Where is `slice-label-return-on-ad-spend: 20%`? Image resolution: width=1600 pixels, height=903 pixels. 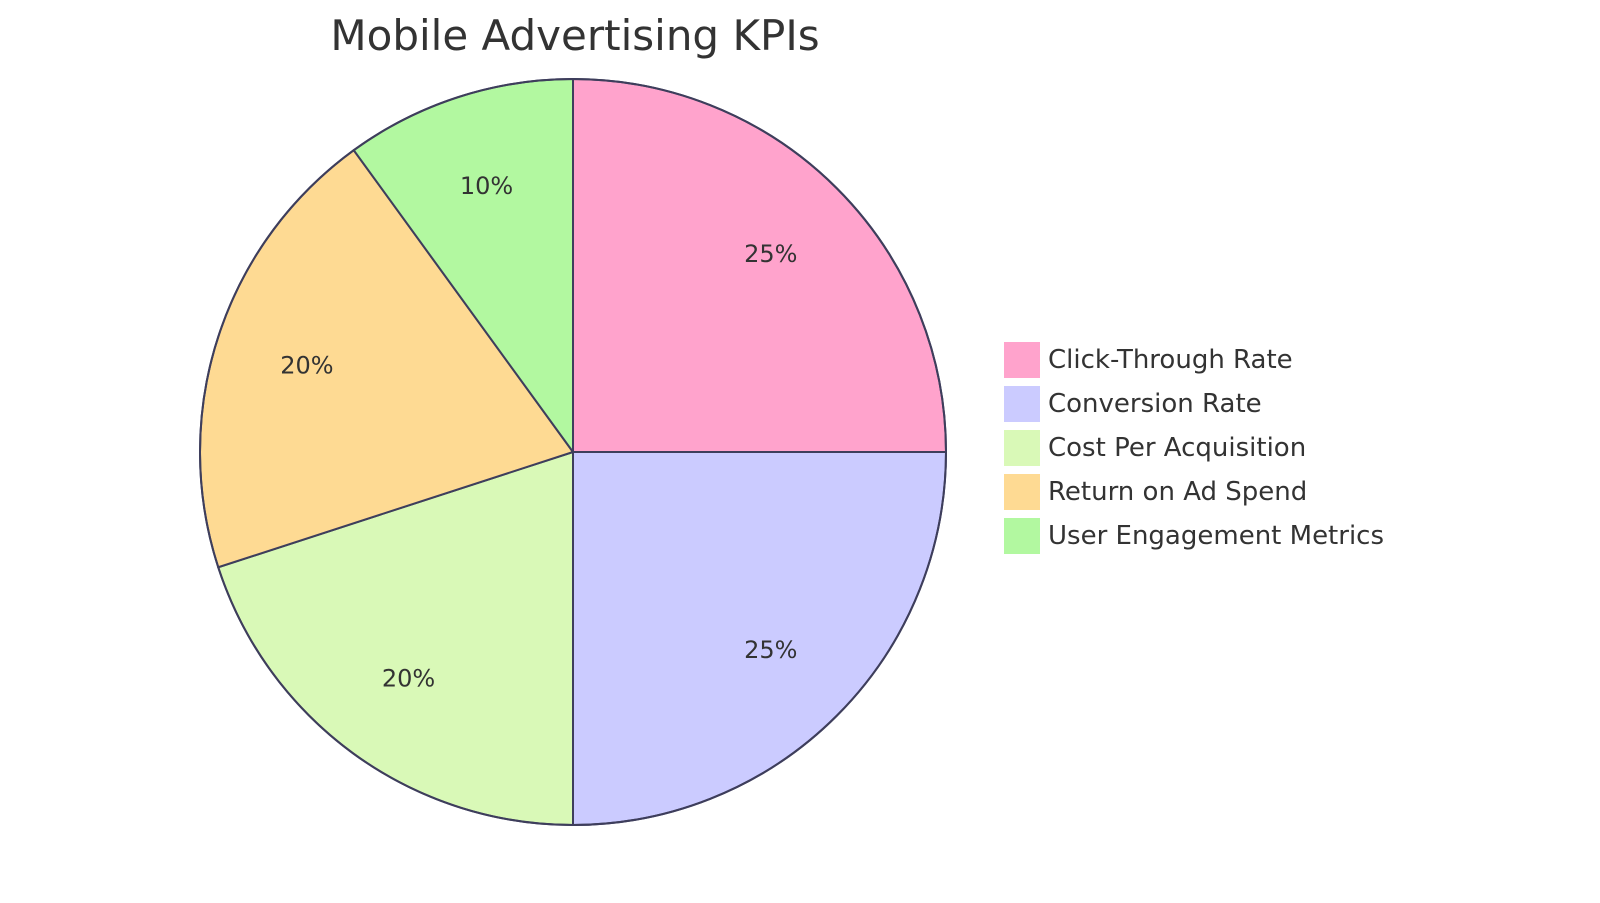
slice-label-return-on-ad-spend: 20% is located at coordinates (306, 366).